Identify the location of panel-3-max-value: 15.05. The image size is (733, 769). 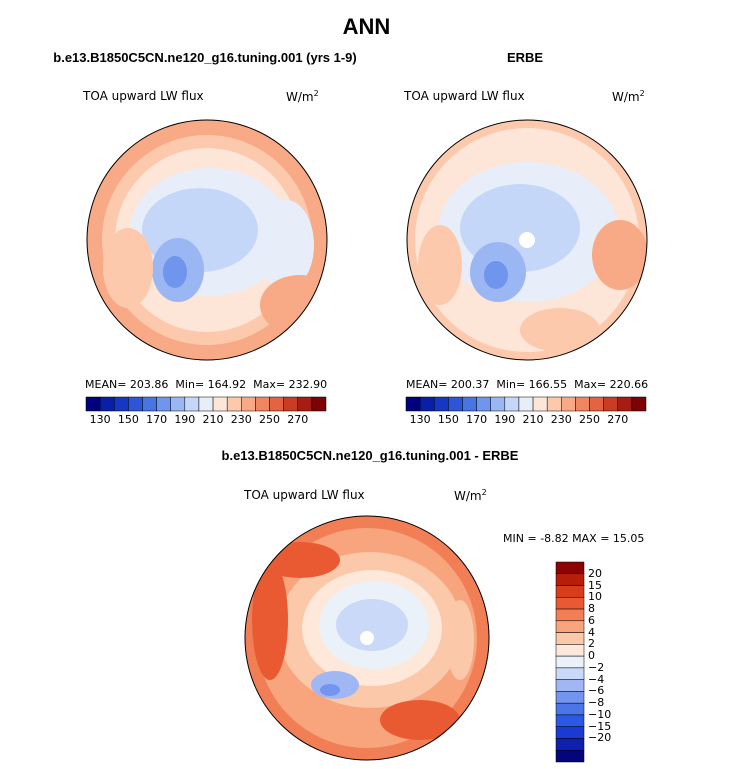
(628, 538).